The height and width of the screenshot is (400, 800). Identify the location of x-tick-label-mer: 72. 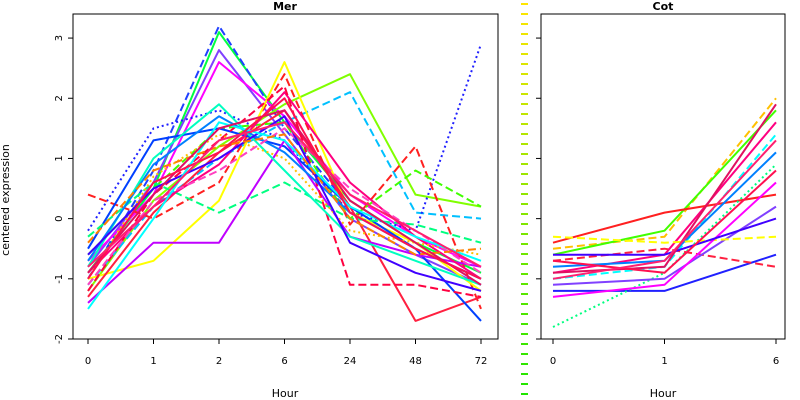
(481, 361).